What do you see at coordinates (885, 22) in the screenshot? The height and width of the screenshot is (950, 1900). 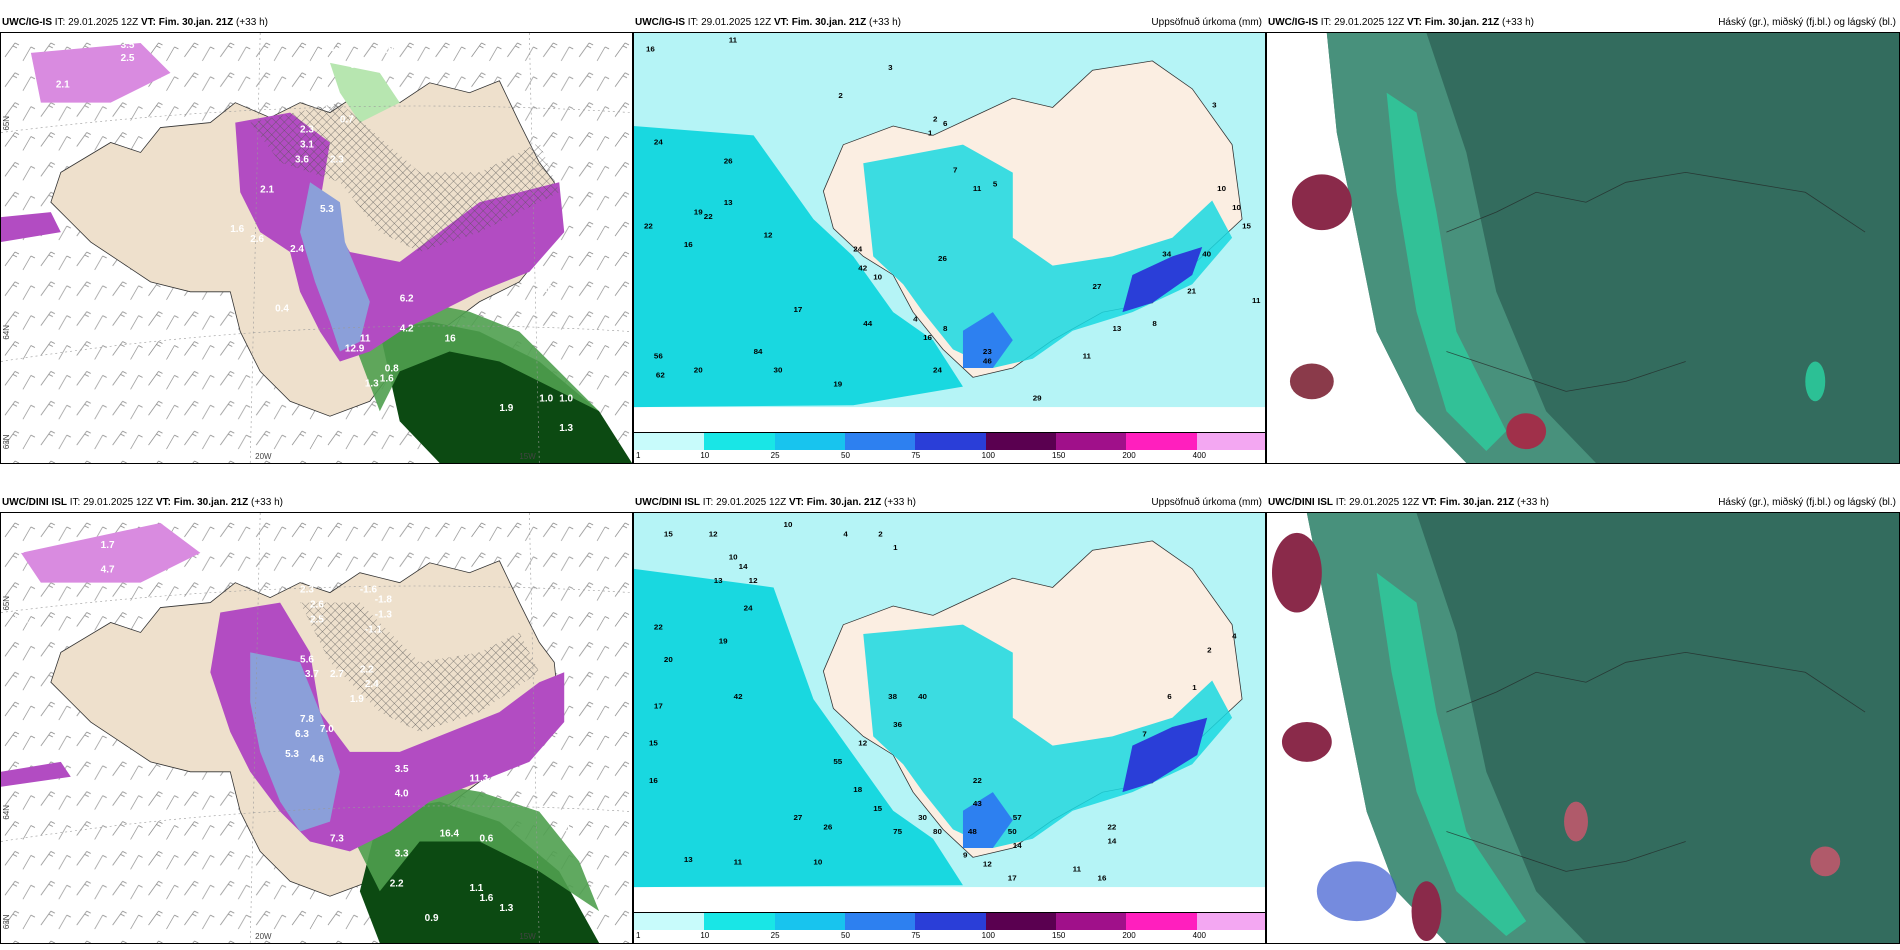 I see `lead-time: (+33 h)` at bounding box center [885, 22].